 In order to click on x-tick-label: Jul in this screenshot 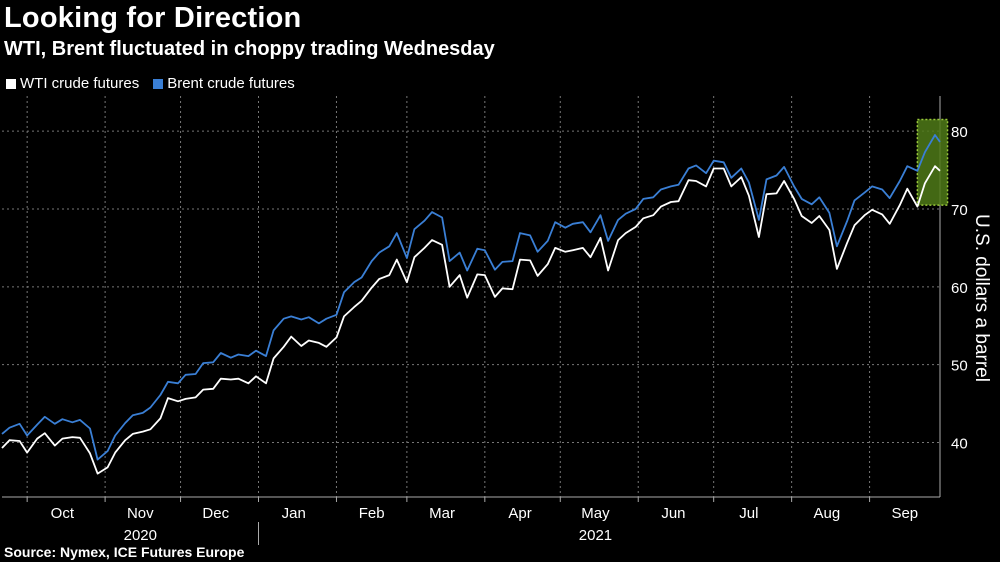, I will do `click(748, 513)`.